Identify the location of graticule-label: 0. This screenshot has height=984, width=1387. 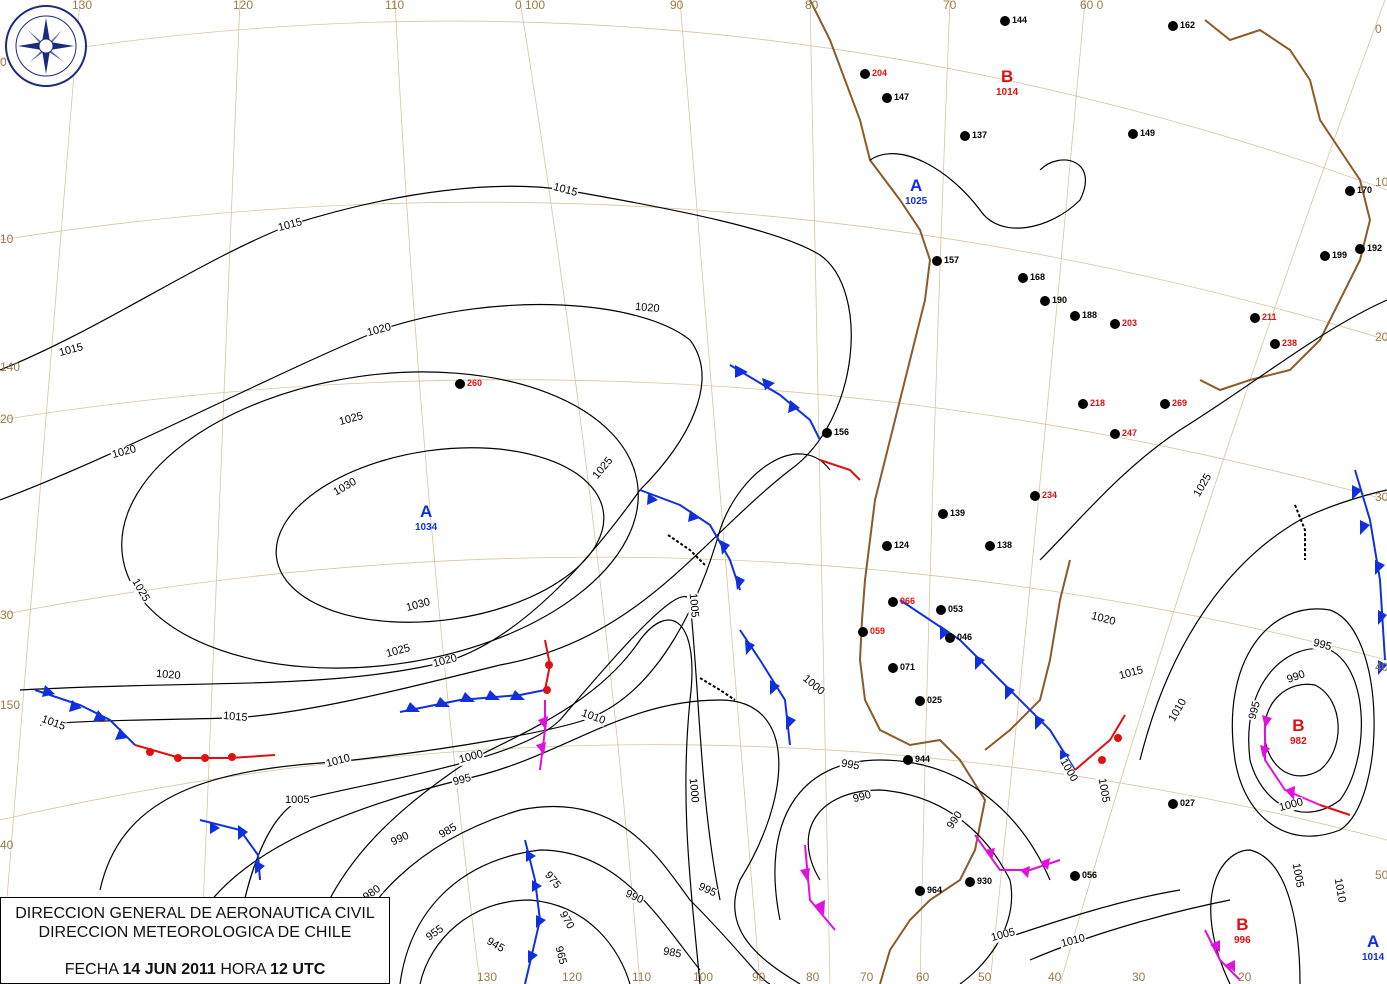
(1378, 29).